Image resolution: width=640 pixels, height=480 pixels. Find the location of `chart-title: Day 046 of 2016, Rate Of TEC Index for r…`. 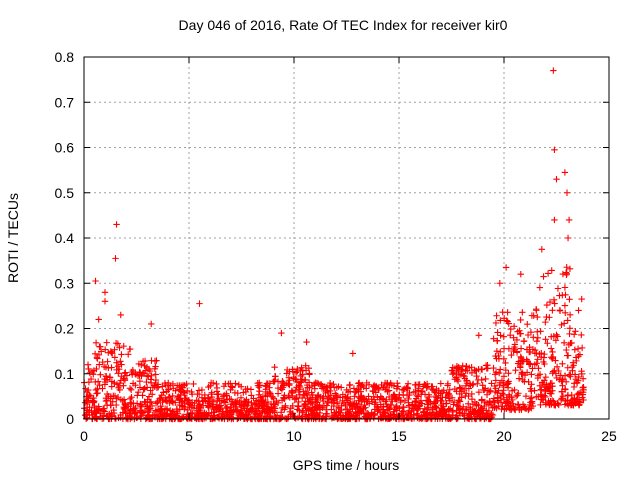

chart-title: Day 046 of 2016, Rate Of TEC Index for r… is located at coordinates (343, 25).